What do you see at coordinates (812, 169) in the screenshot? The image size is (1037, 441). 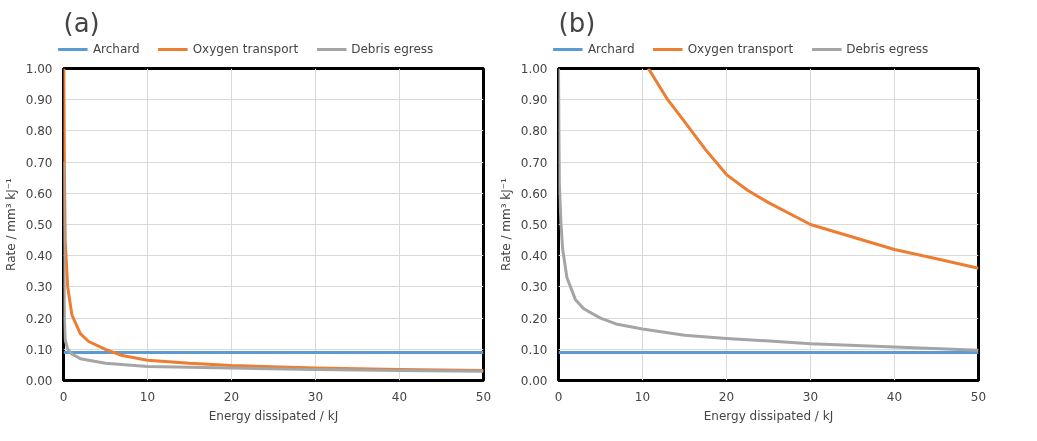 I see `line-series` at bounding box center [812, 169].